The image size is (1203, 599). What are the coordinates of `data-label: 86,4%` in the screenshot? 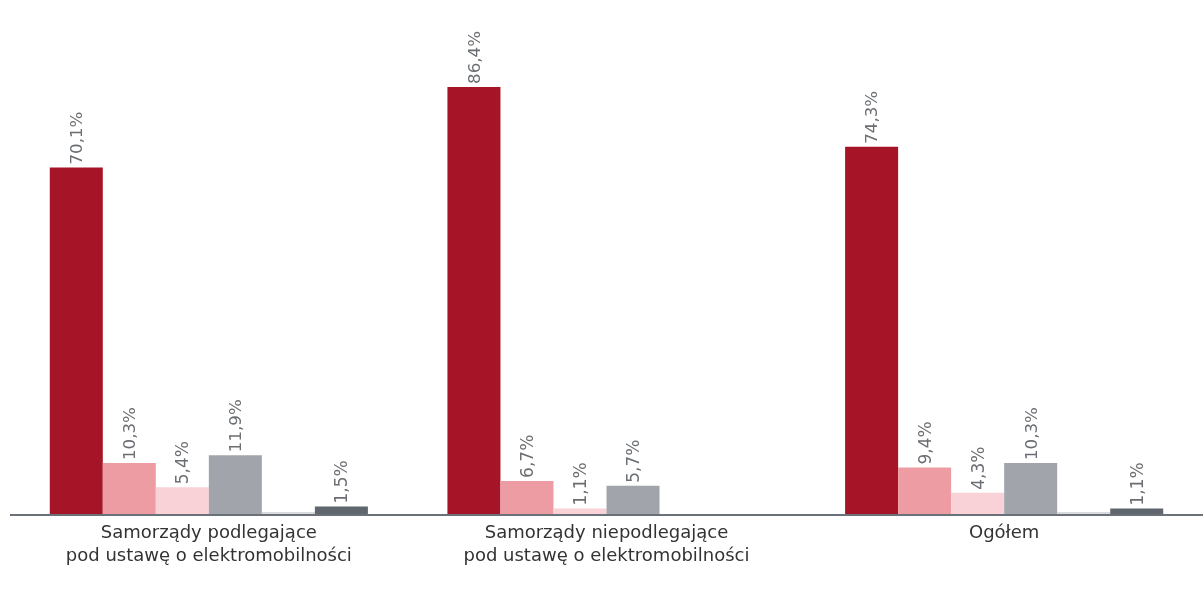 It's located at (474, 57).